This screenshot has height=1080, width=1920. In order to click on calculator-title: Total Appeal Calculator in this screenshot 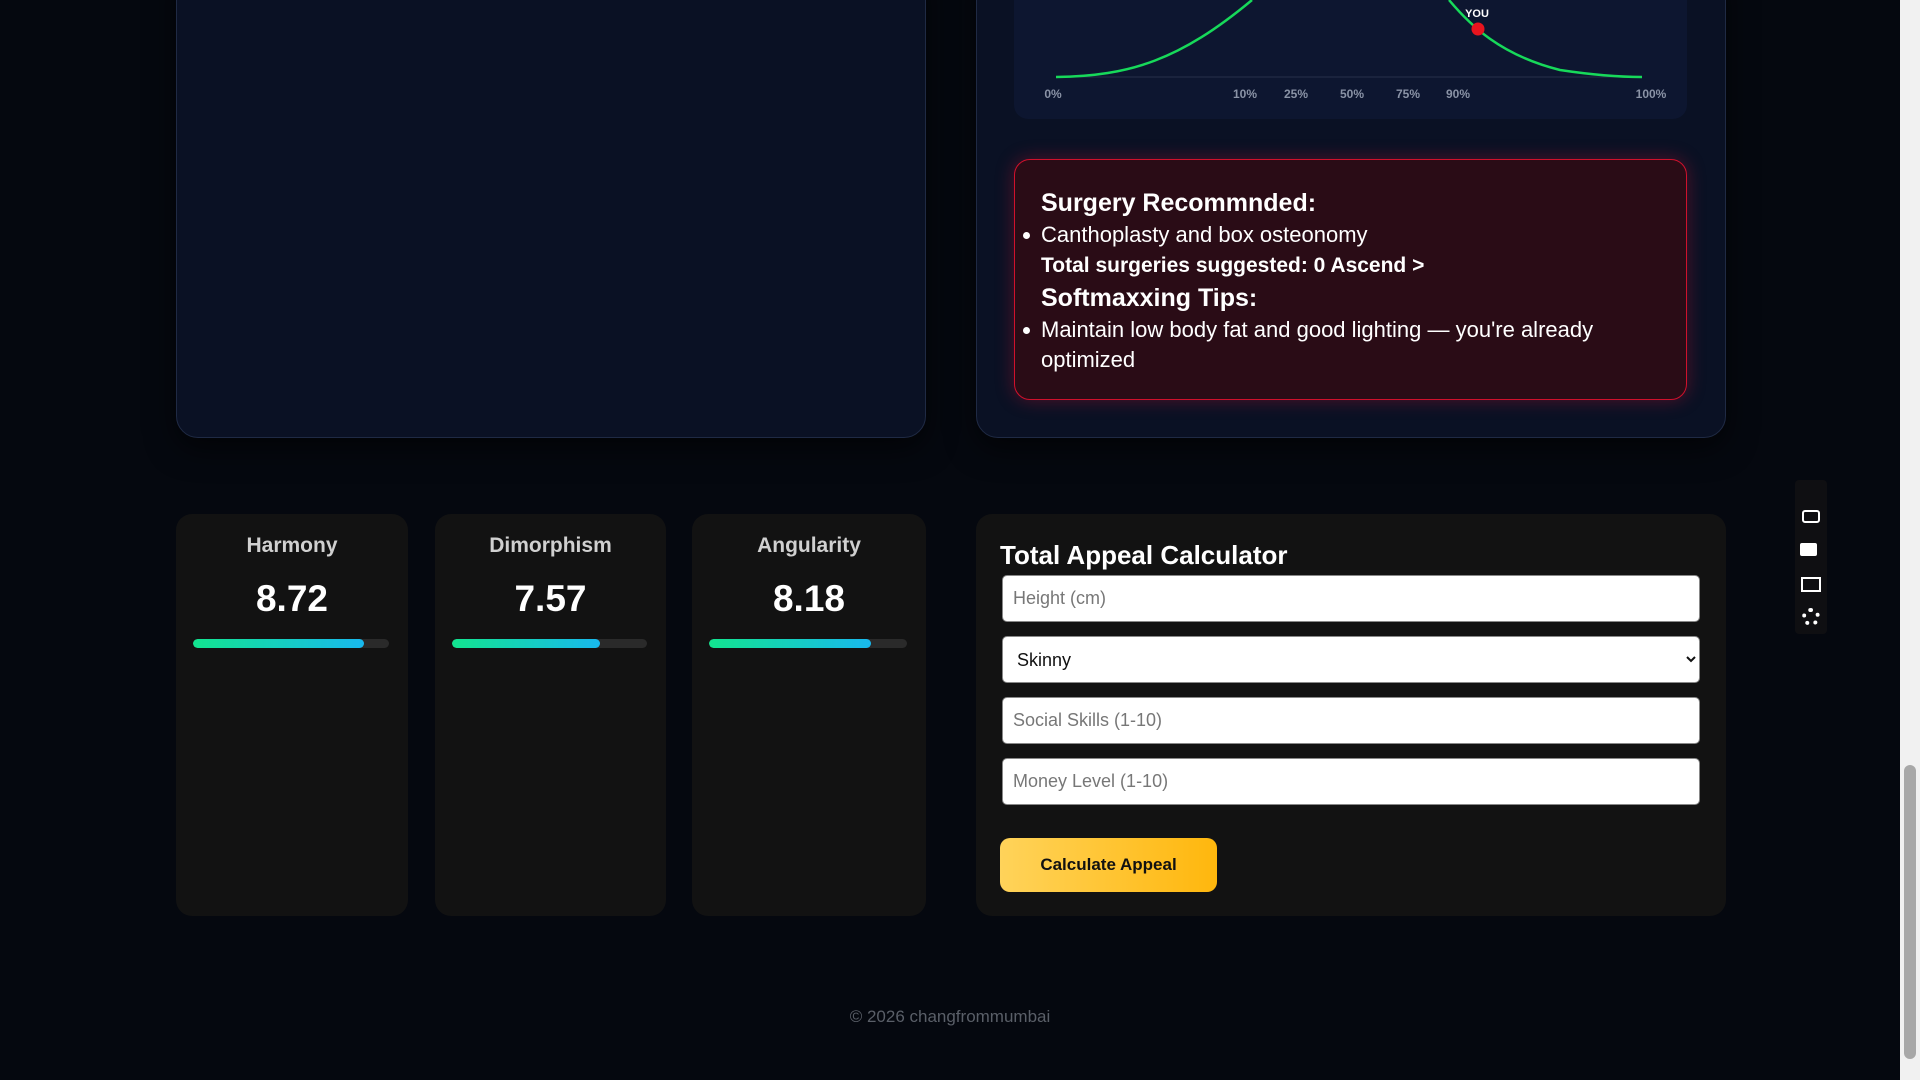, I will do `click(1144, 555)`.